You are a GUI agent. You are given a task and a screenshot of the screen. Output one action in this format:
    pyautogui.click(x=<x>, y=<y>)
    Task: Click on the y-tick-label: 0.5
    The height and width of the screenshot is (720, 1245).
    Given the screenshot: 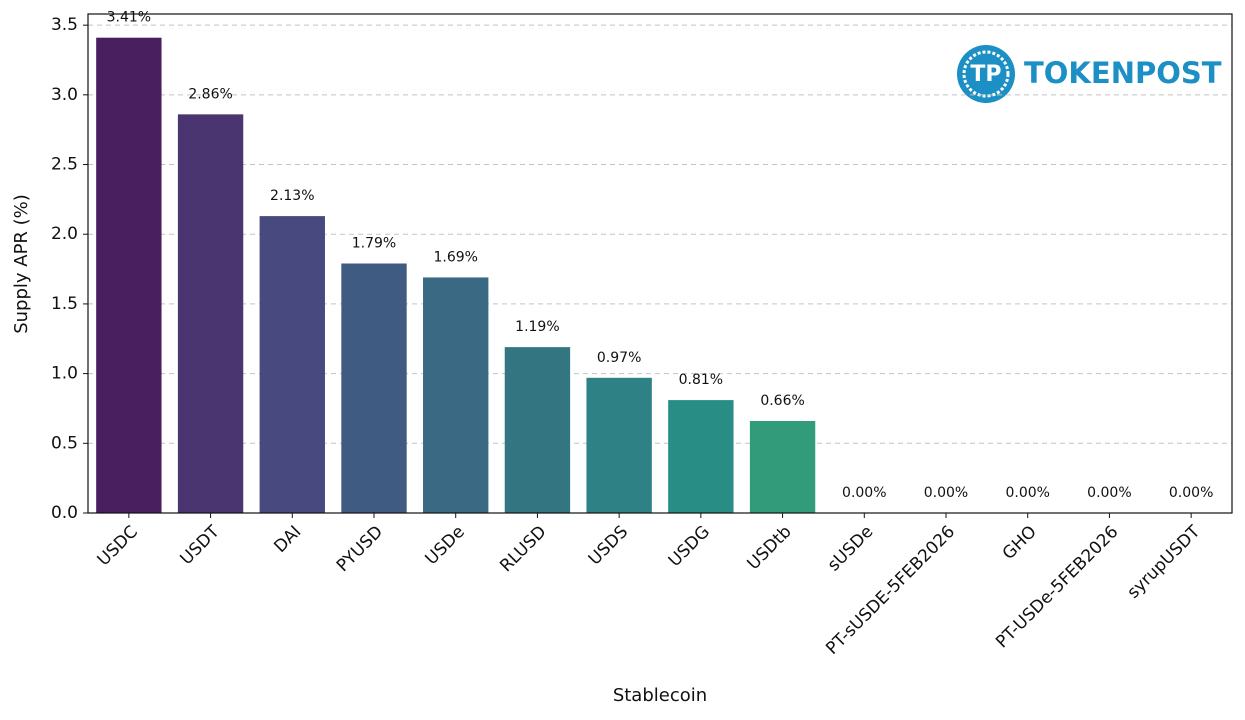 What is the action you would take?
    pyautogui.click(x=64, y=443)
    